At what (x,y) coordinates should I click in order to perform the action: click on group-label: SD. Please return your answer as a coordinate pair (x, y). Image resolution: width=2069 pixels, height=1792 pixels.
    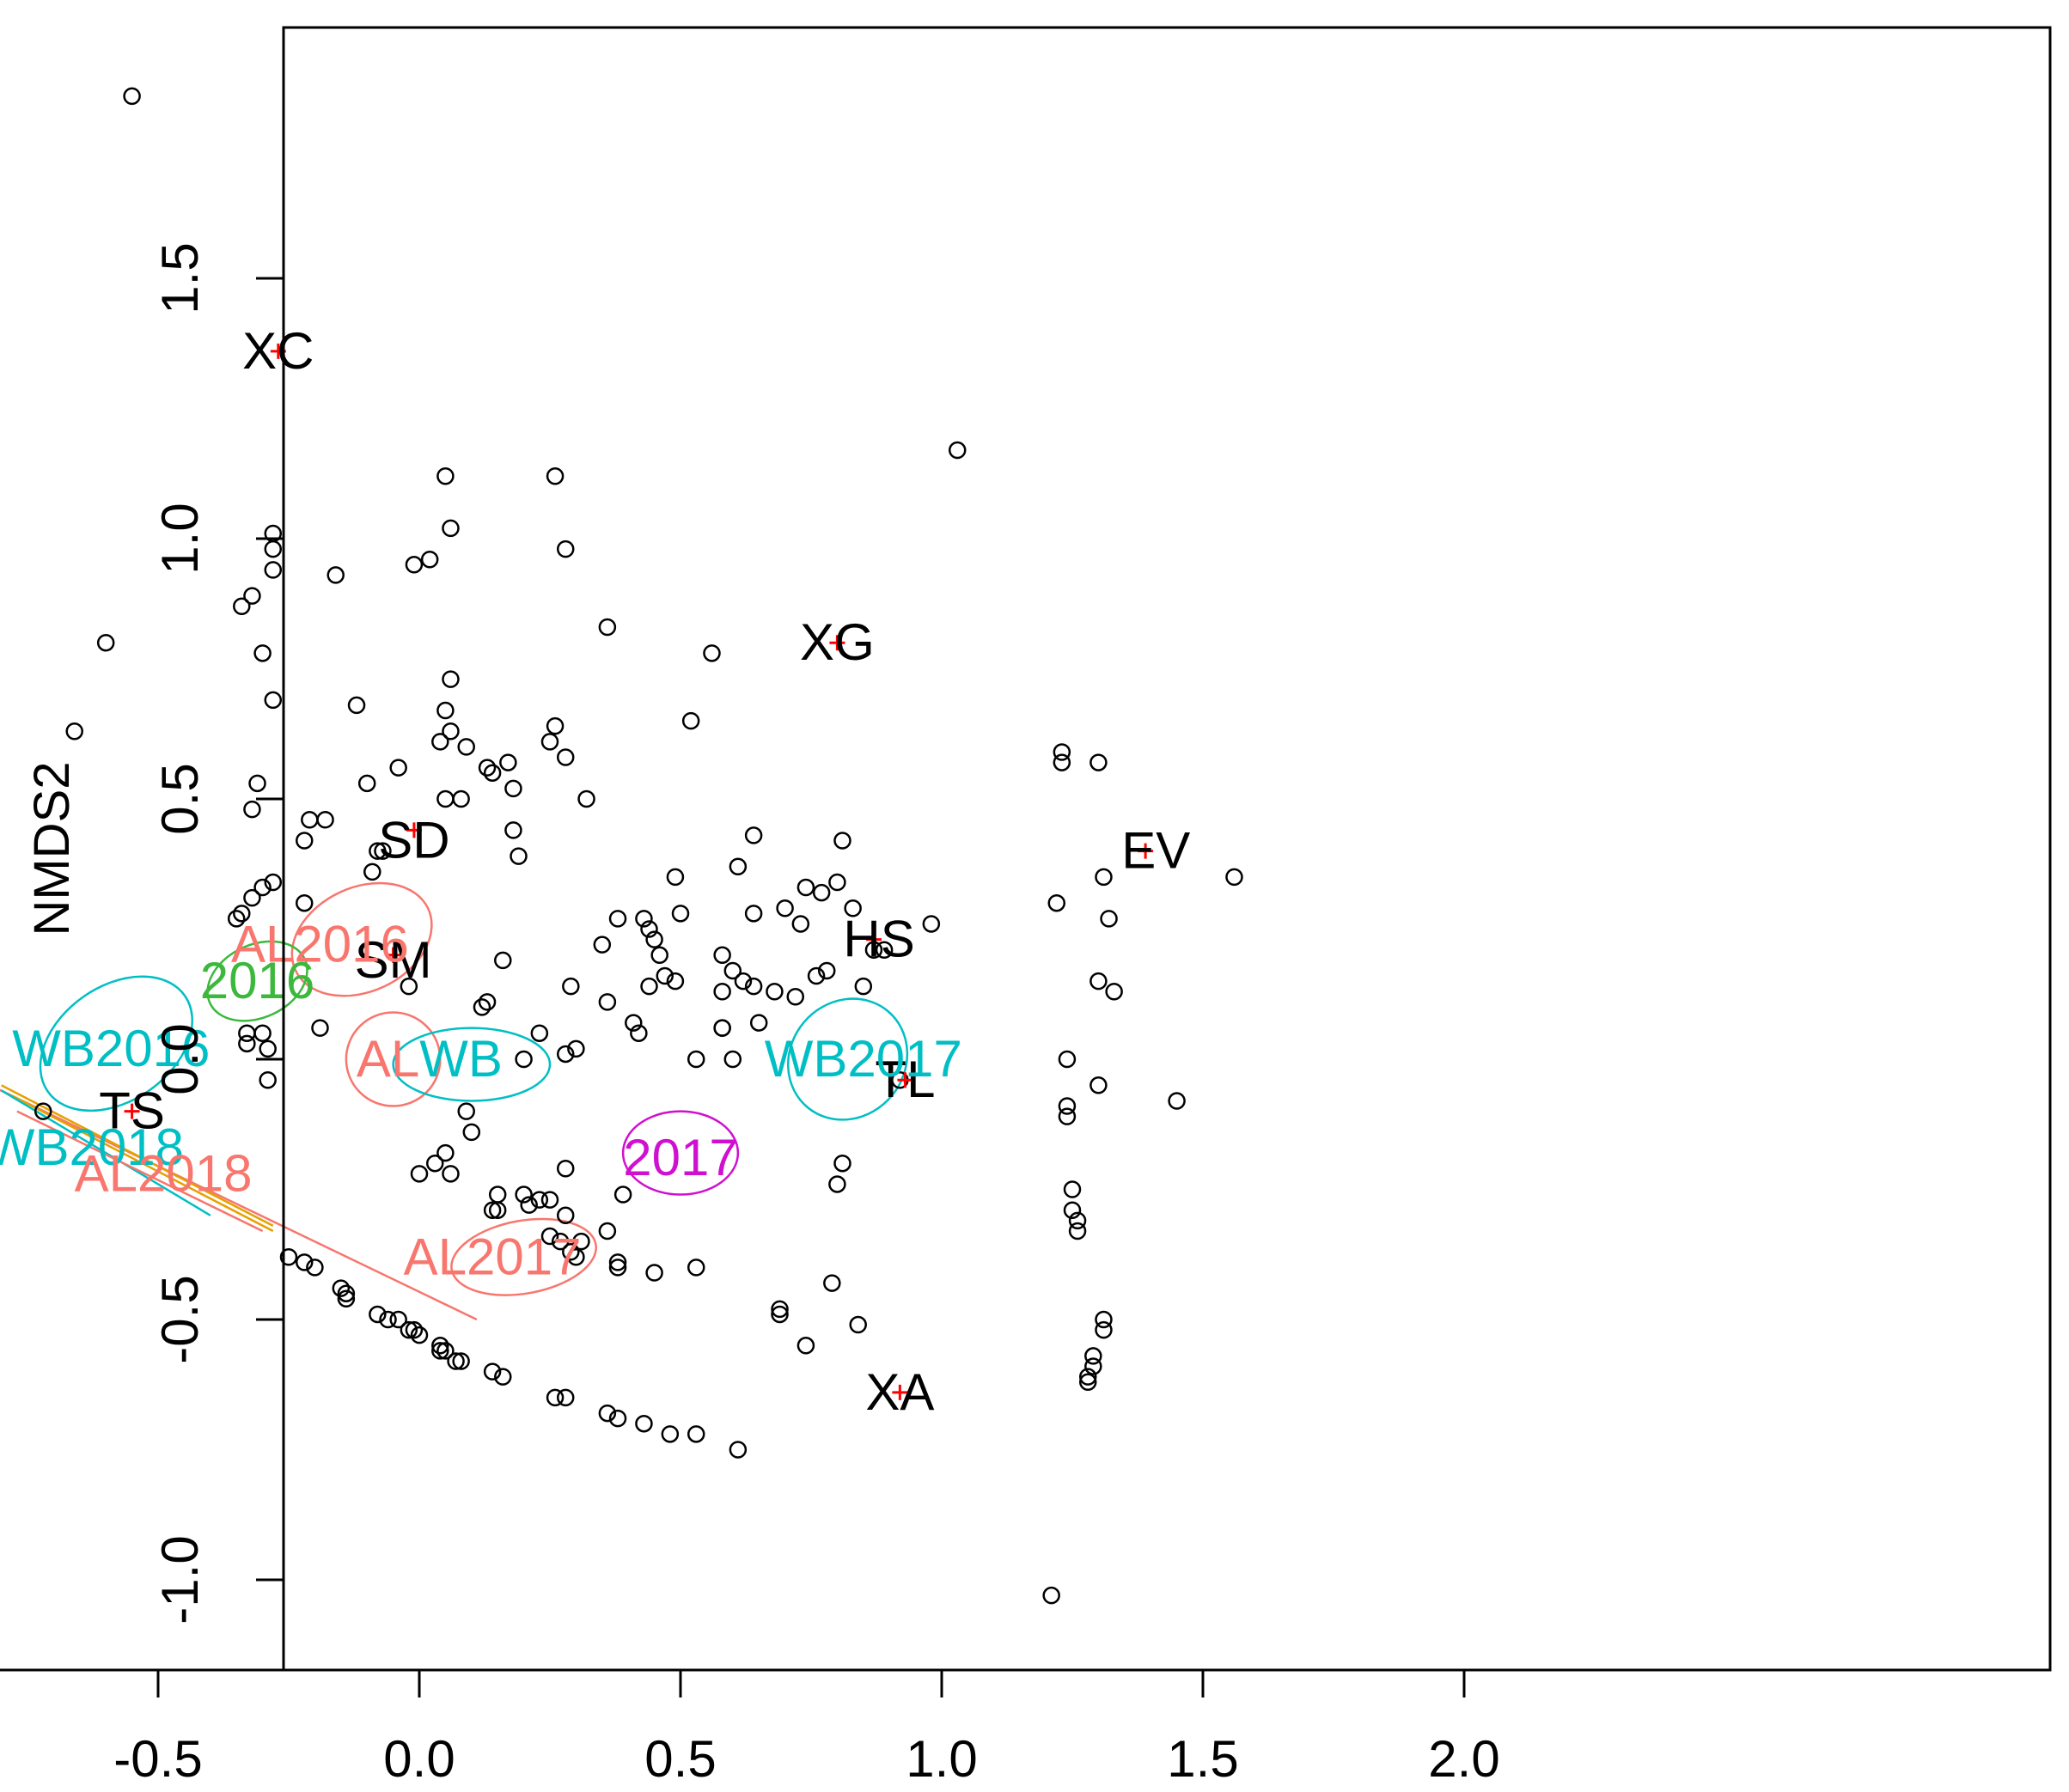
    Looking at the image, I should click on (413, 840).